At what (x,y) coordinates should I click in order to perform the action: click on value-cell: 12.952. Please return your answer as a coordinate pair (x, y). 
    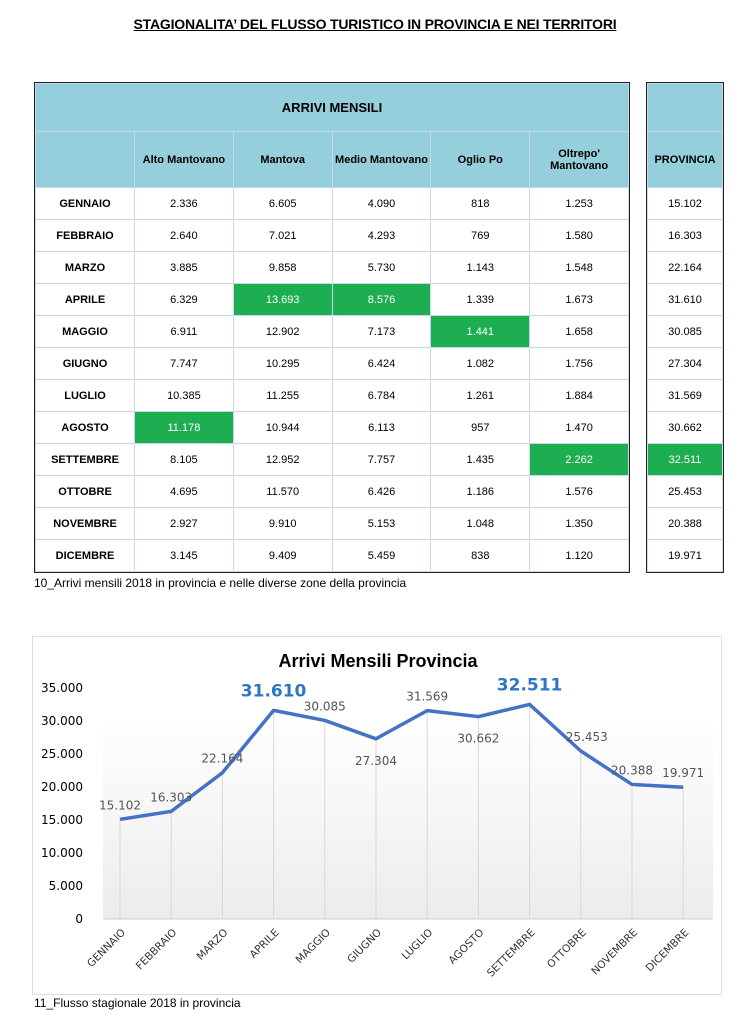
    Looking at the image, I should click on (282, 459).